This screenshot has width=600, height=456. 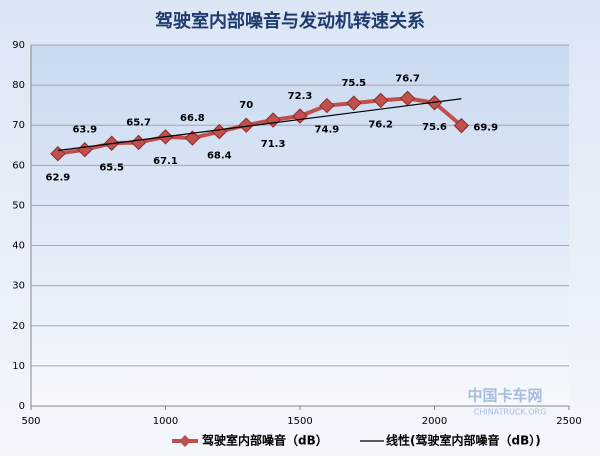 I want to click on trendline, so click(x=259, y=125).